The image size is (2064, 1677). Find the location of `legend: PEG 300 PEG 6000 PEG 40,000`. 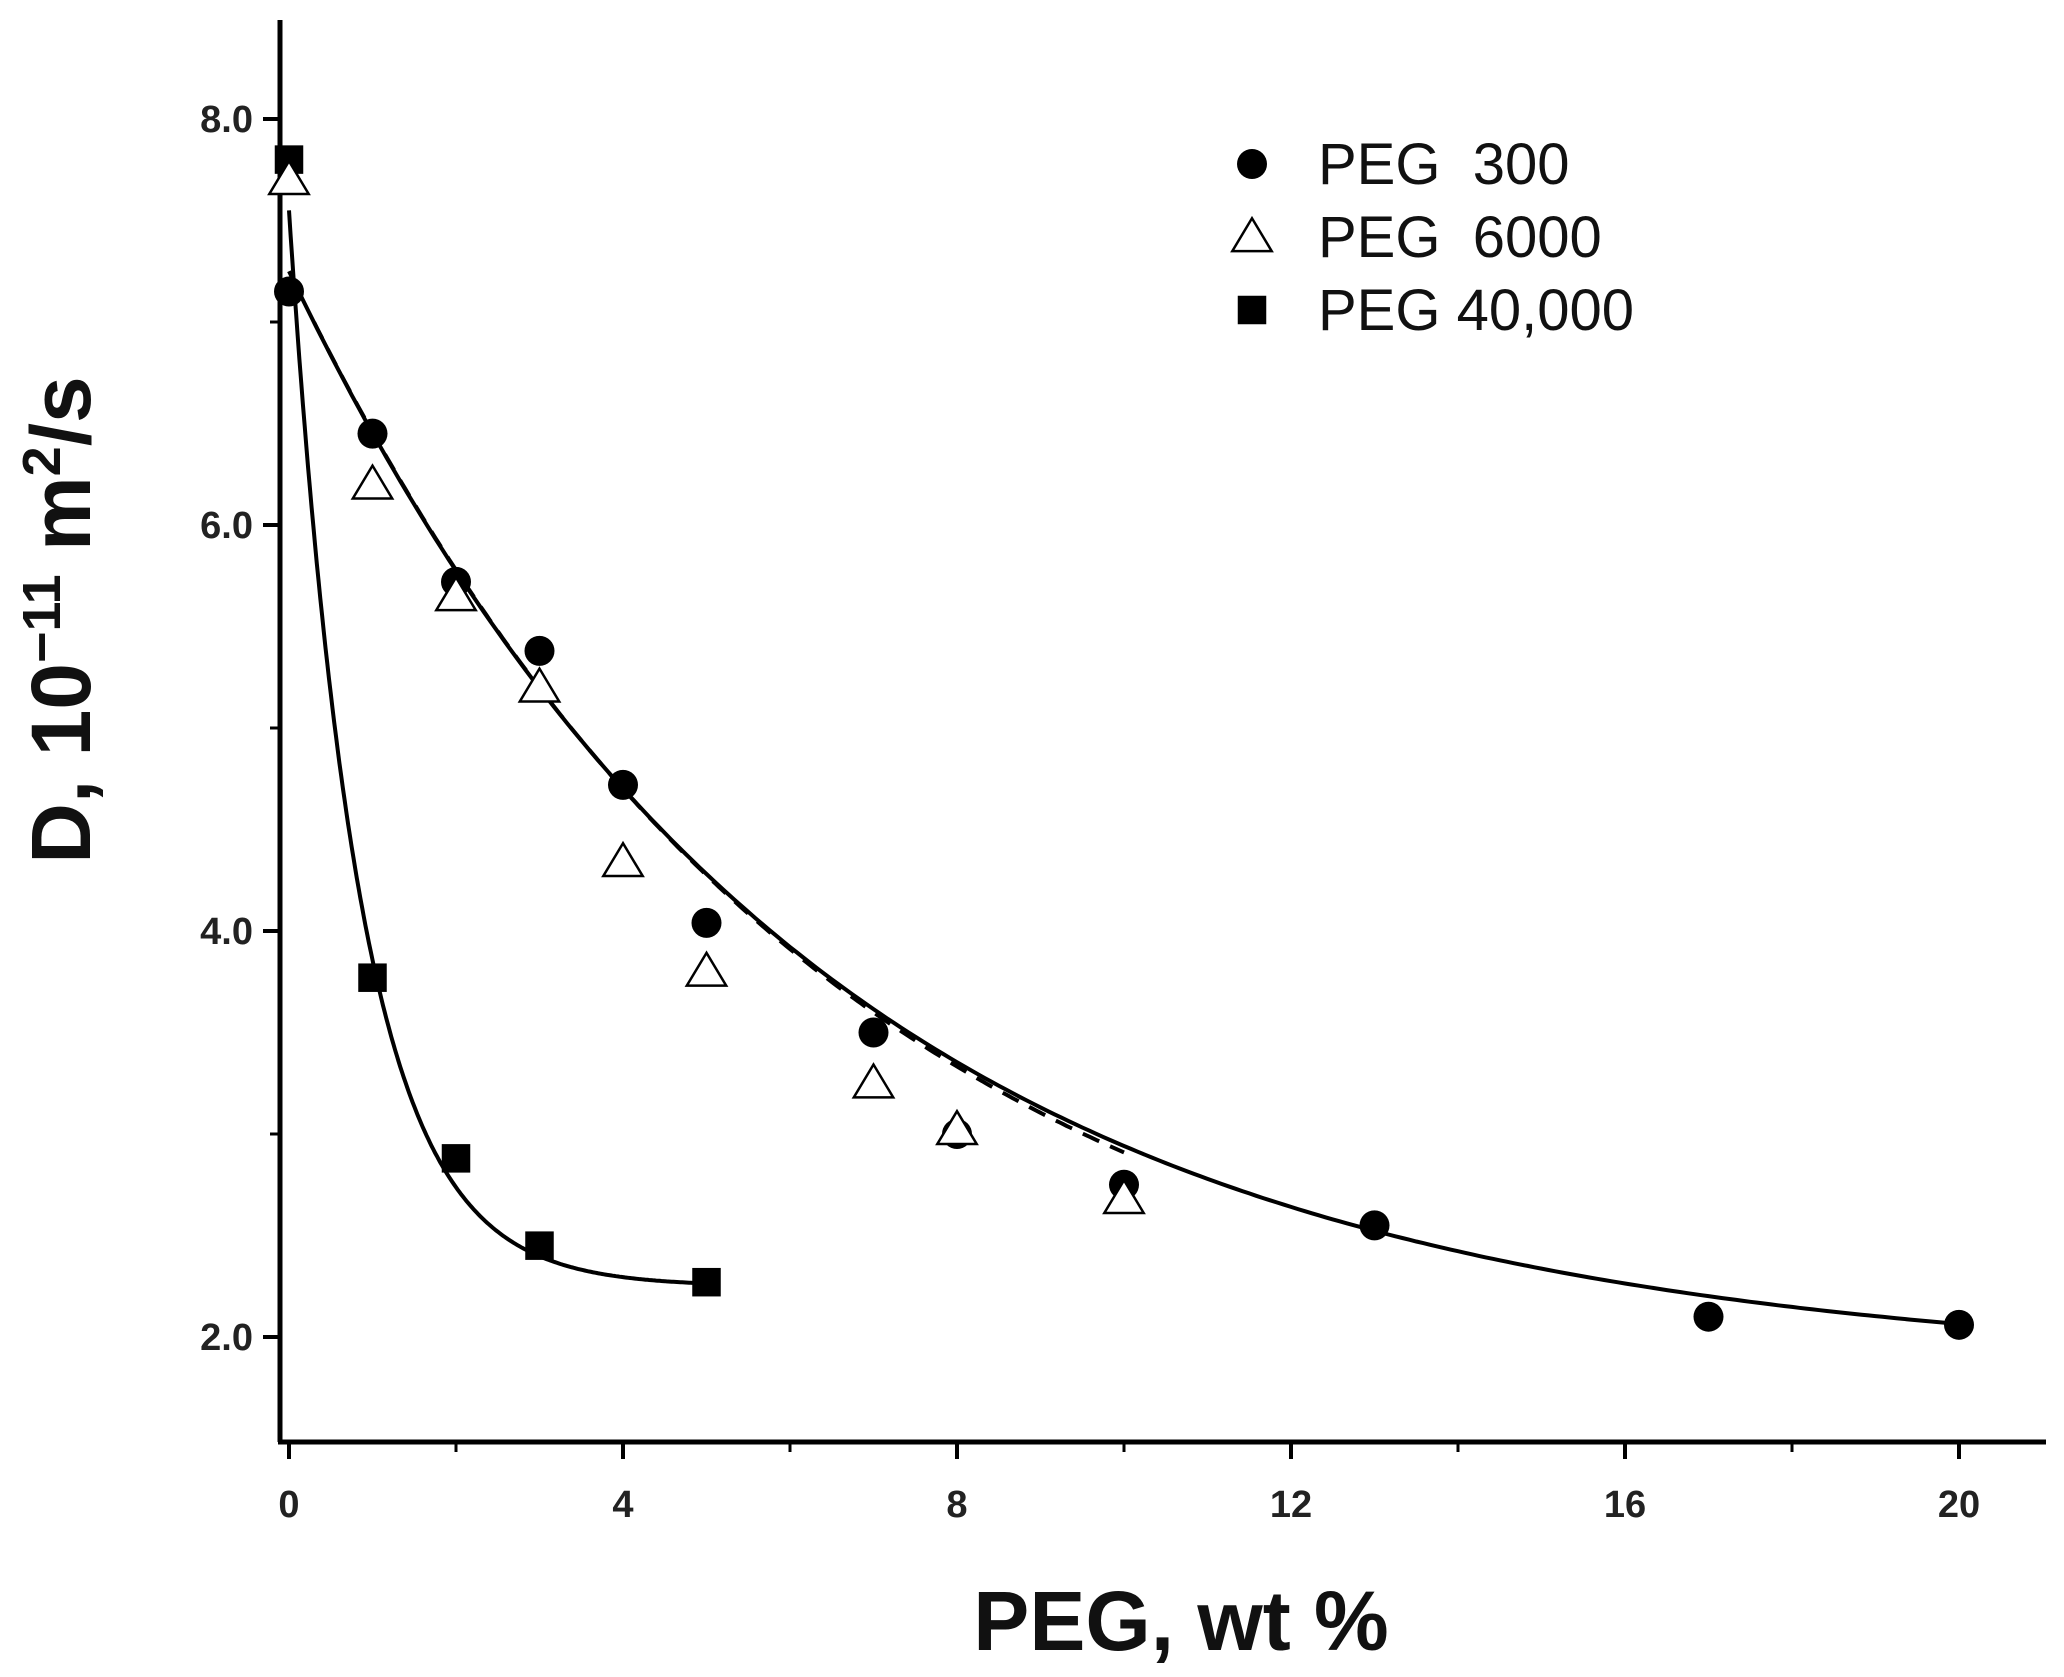

legend: PEG 300 PEG 6000 PEG 40,000 is located at coordinates (1432, 237).